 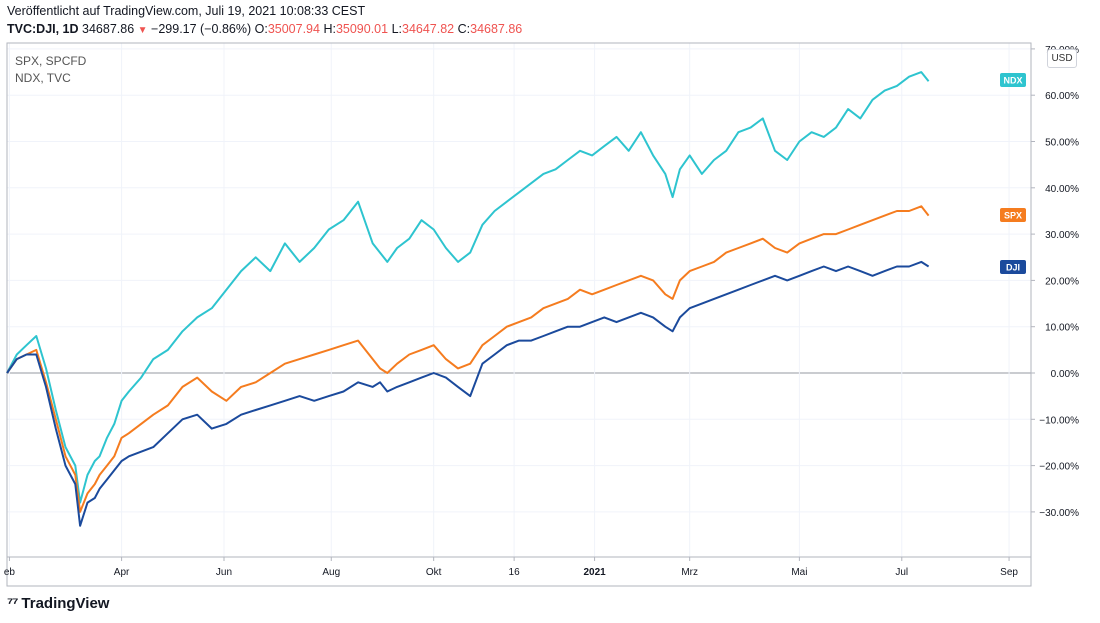 I want to click on last-price: 34687.86, so click(x=108, y=29).